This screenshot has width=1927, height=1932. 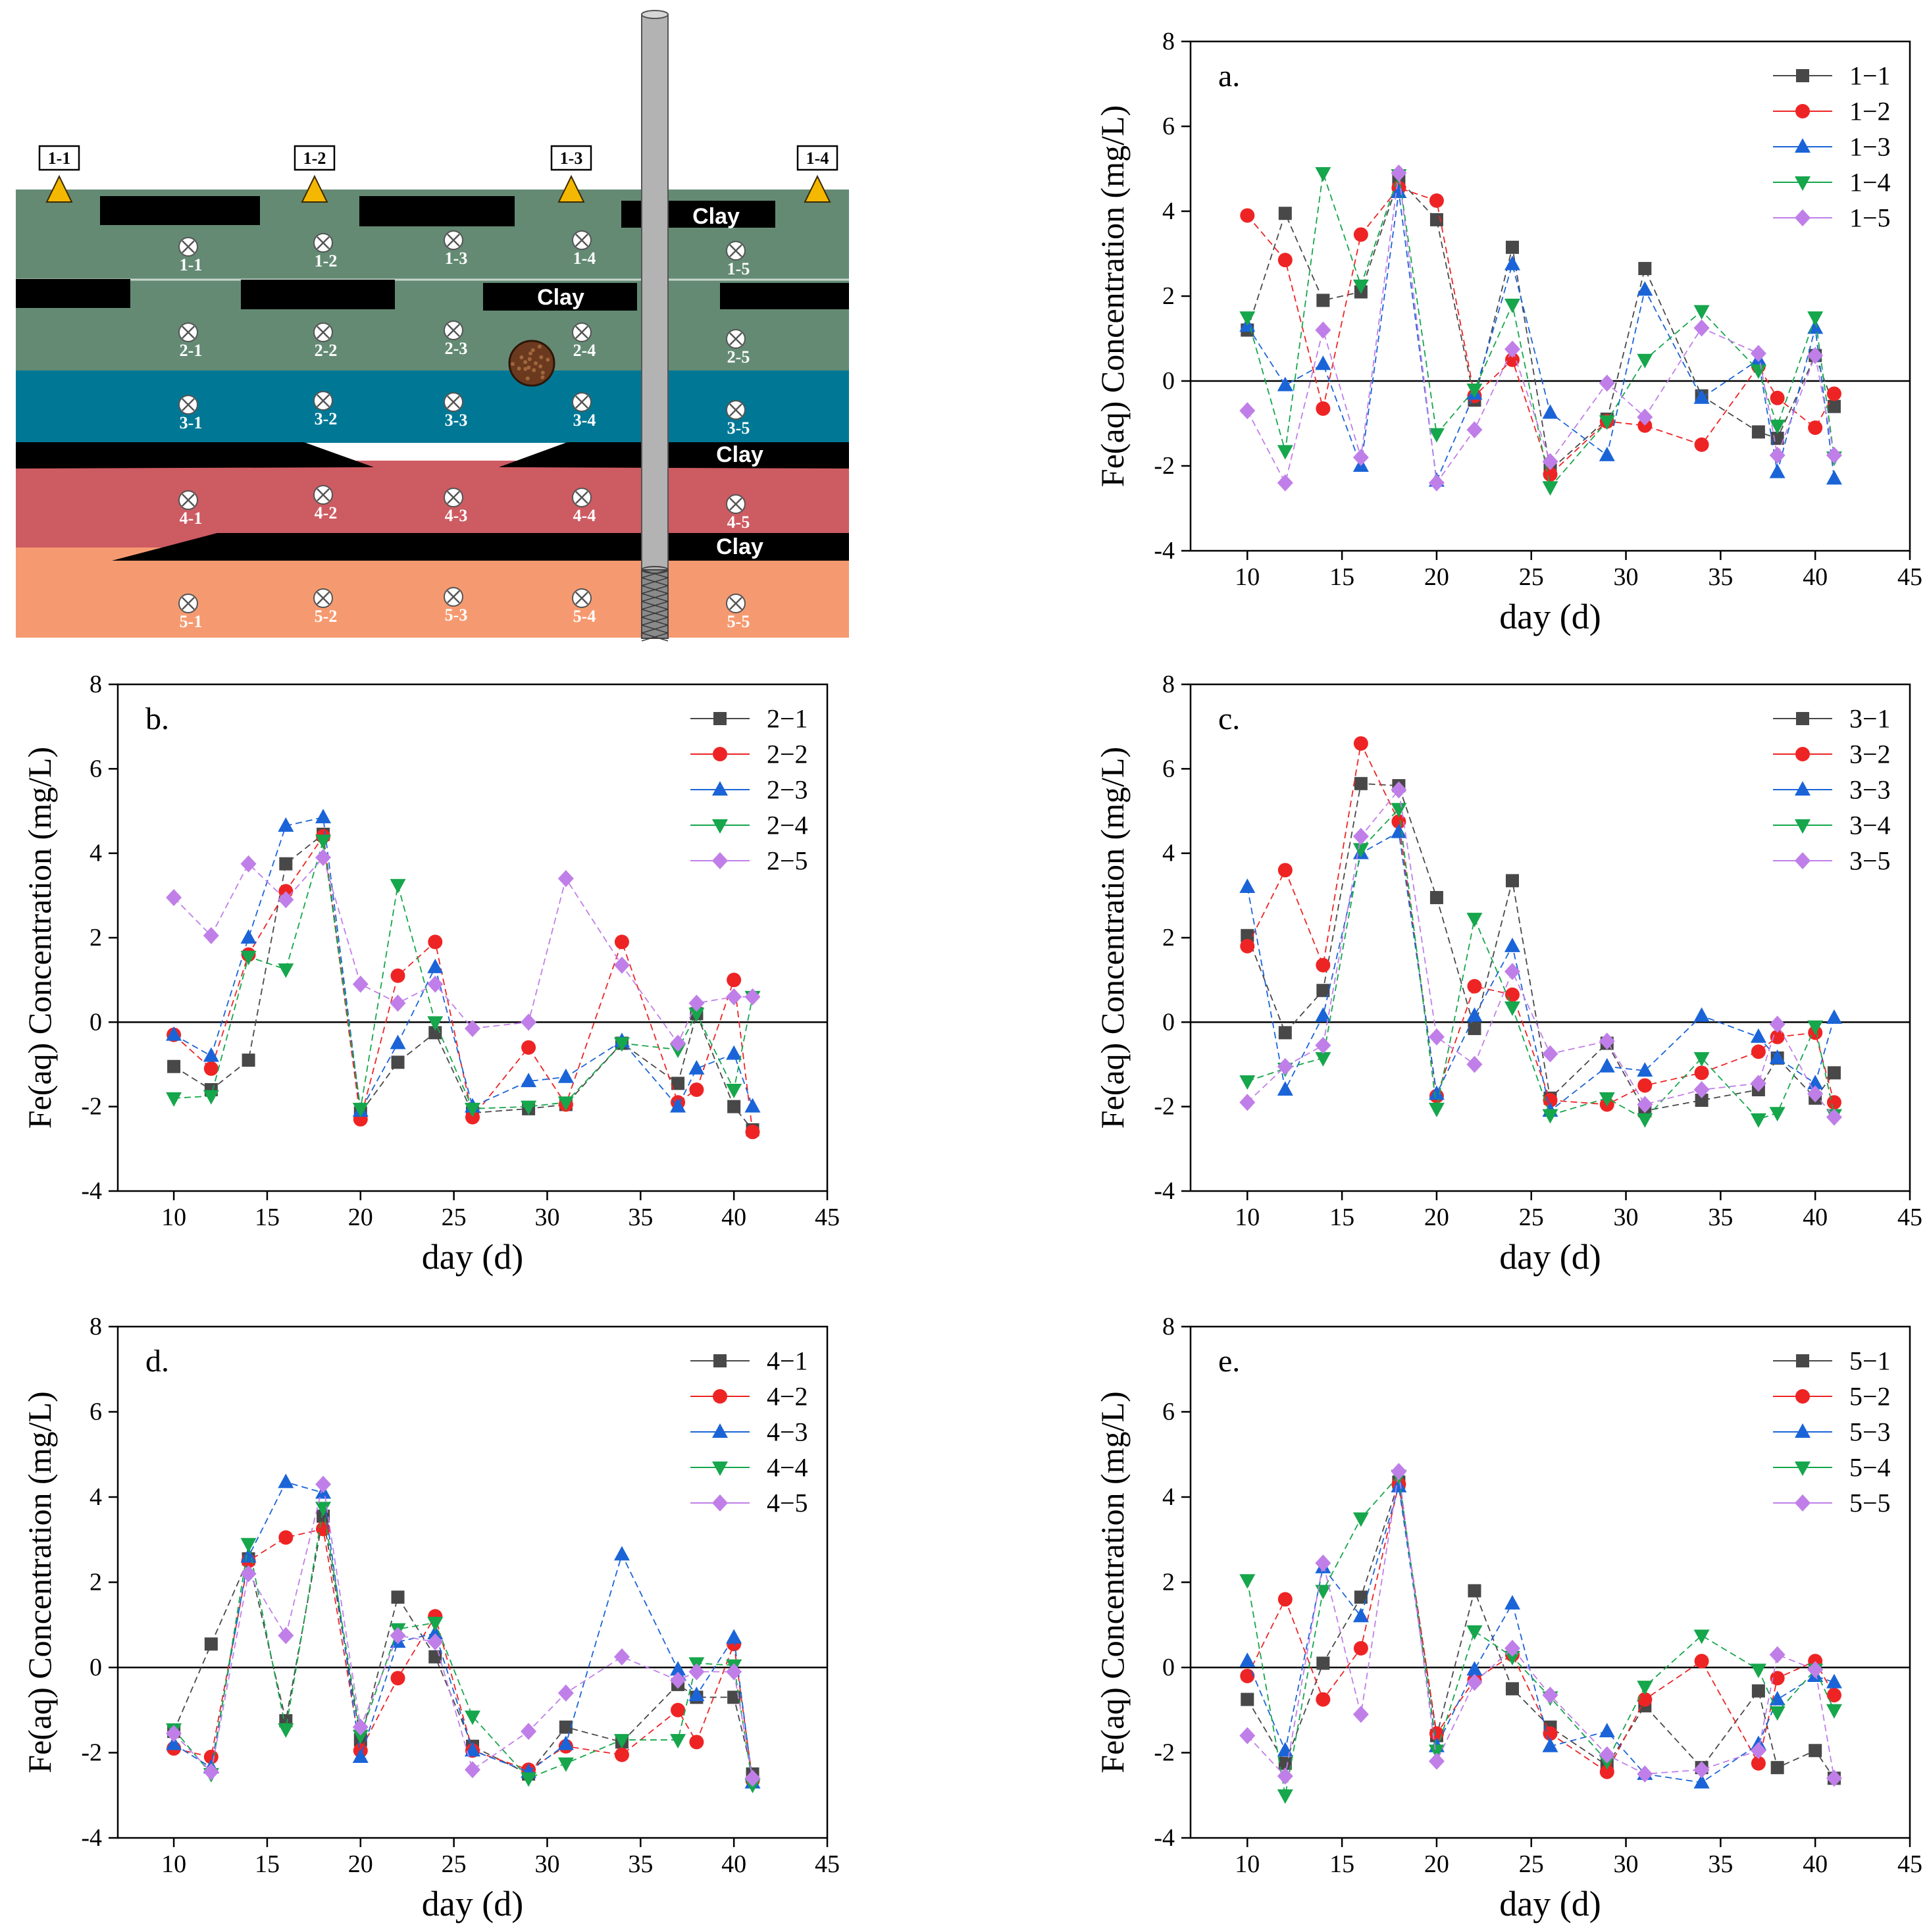 I want to click on monitoring-label-box, so click(x=59, y=158).